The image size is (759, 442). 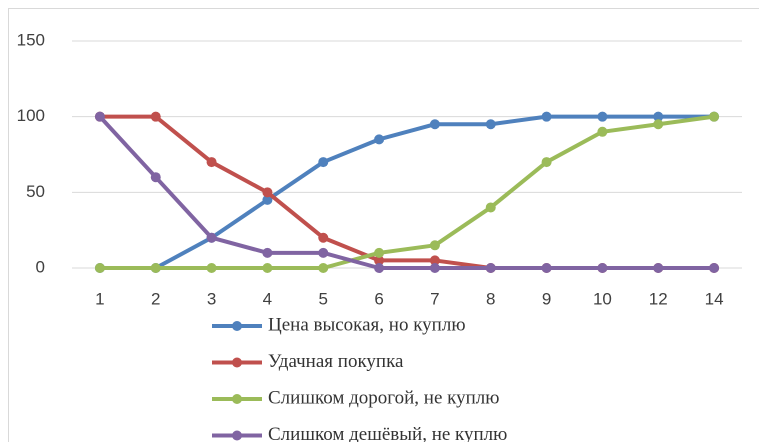 What do you see at coordinates (99, 298) in the screenshot?
I see `x-tick-label: 1` at bounding box center [99, 298].